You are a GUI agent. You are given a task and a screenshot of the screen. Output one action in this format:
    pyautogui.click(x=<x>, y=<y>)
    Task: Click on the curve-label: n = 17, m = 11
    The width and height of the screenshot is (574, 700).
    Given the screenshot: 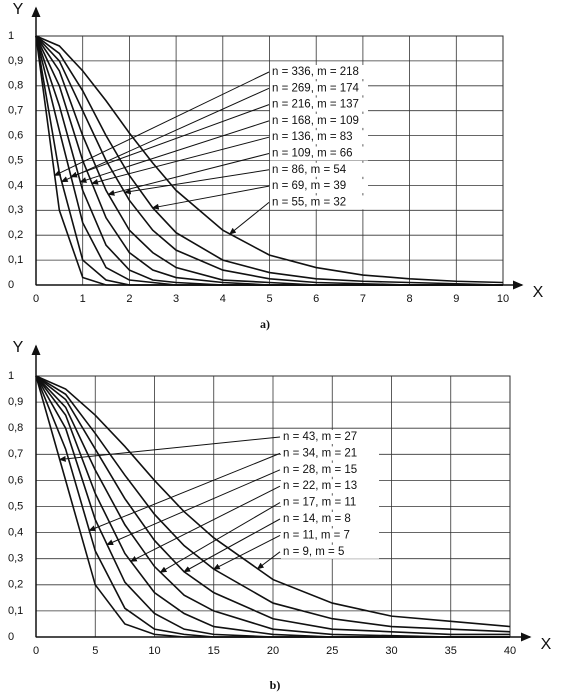 What is the action you would take?
    pyautogui.click(x=319, y=503)
    